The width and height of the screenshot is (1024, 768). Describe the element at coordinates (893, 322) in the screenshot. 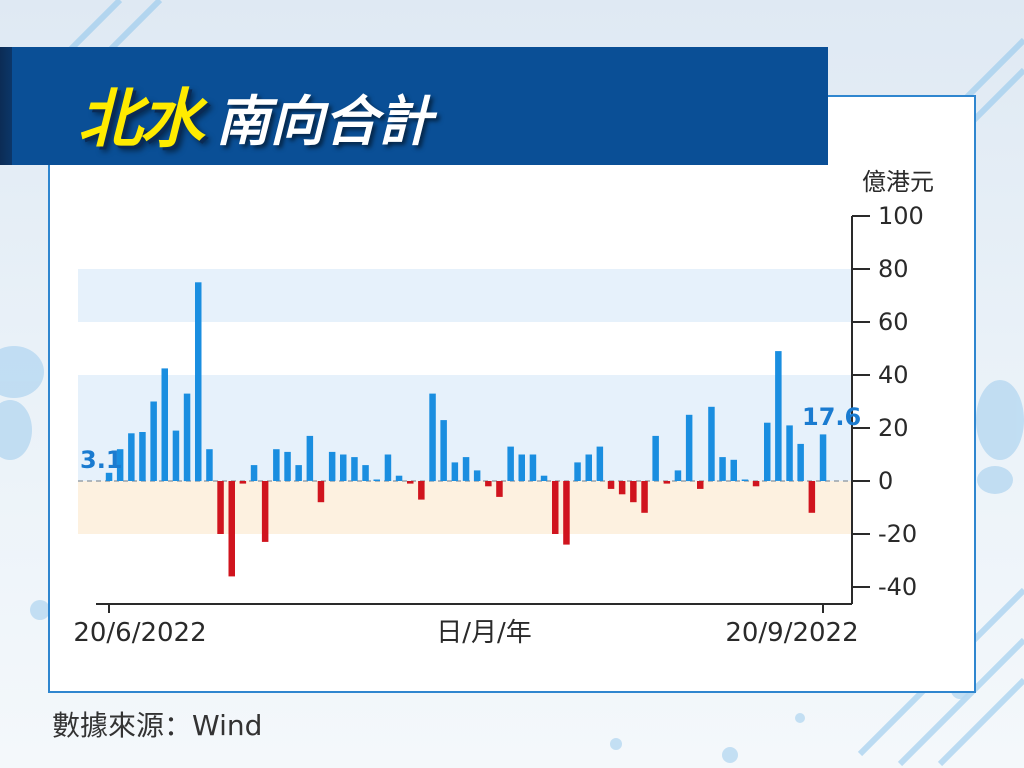

I see `y-tick-label: 60` at that location.